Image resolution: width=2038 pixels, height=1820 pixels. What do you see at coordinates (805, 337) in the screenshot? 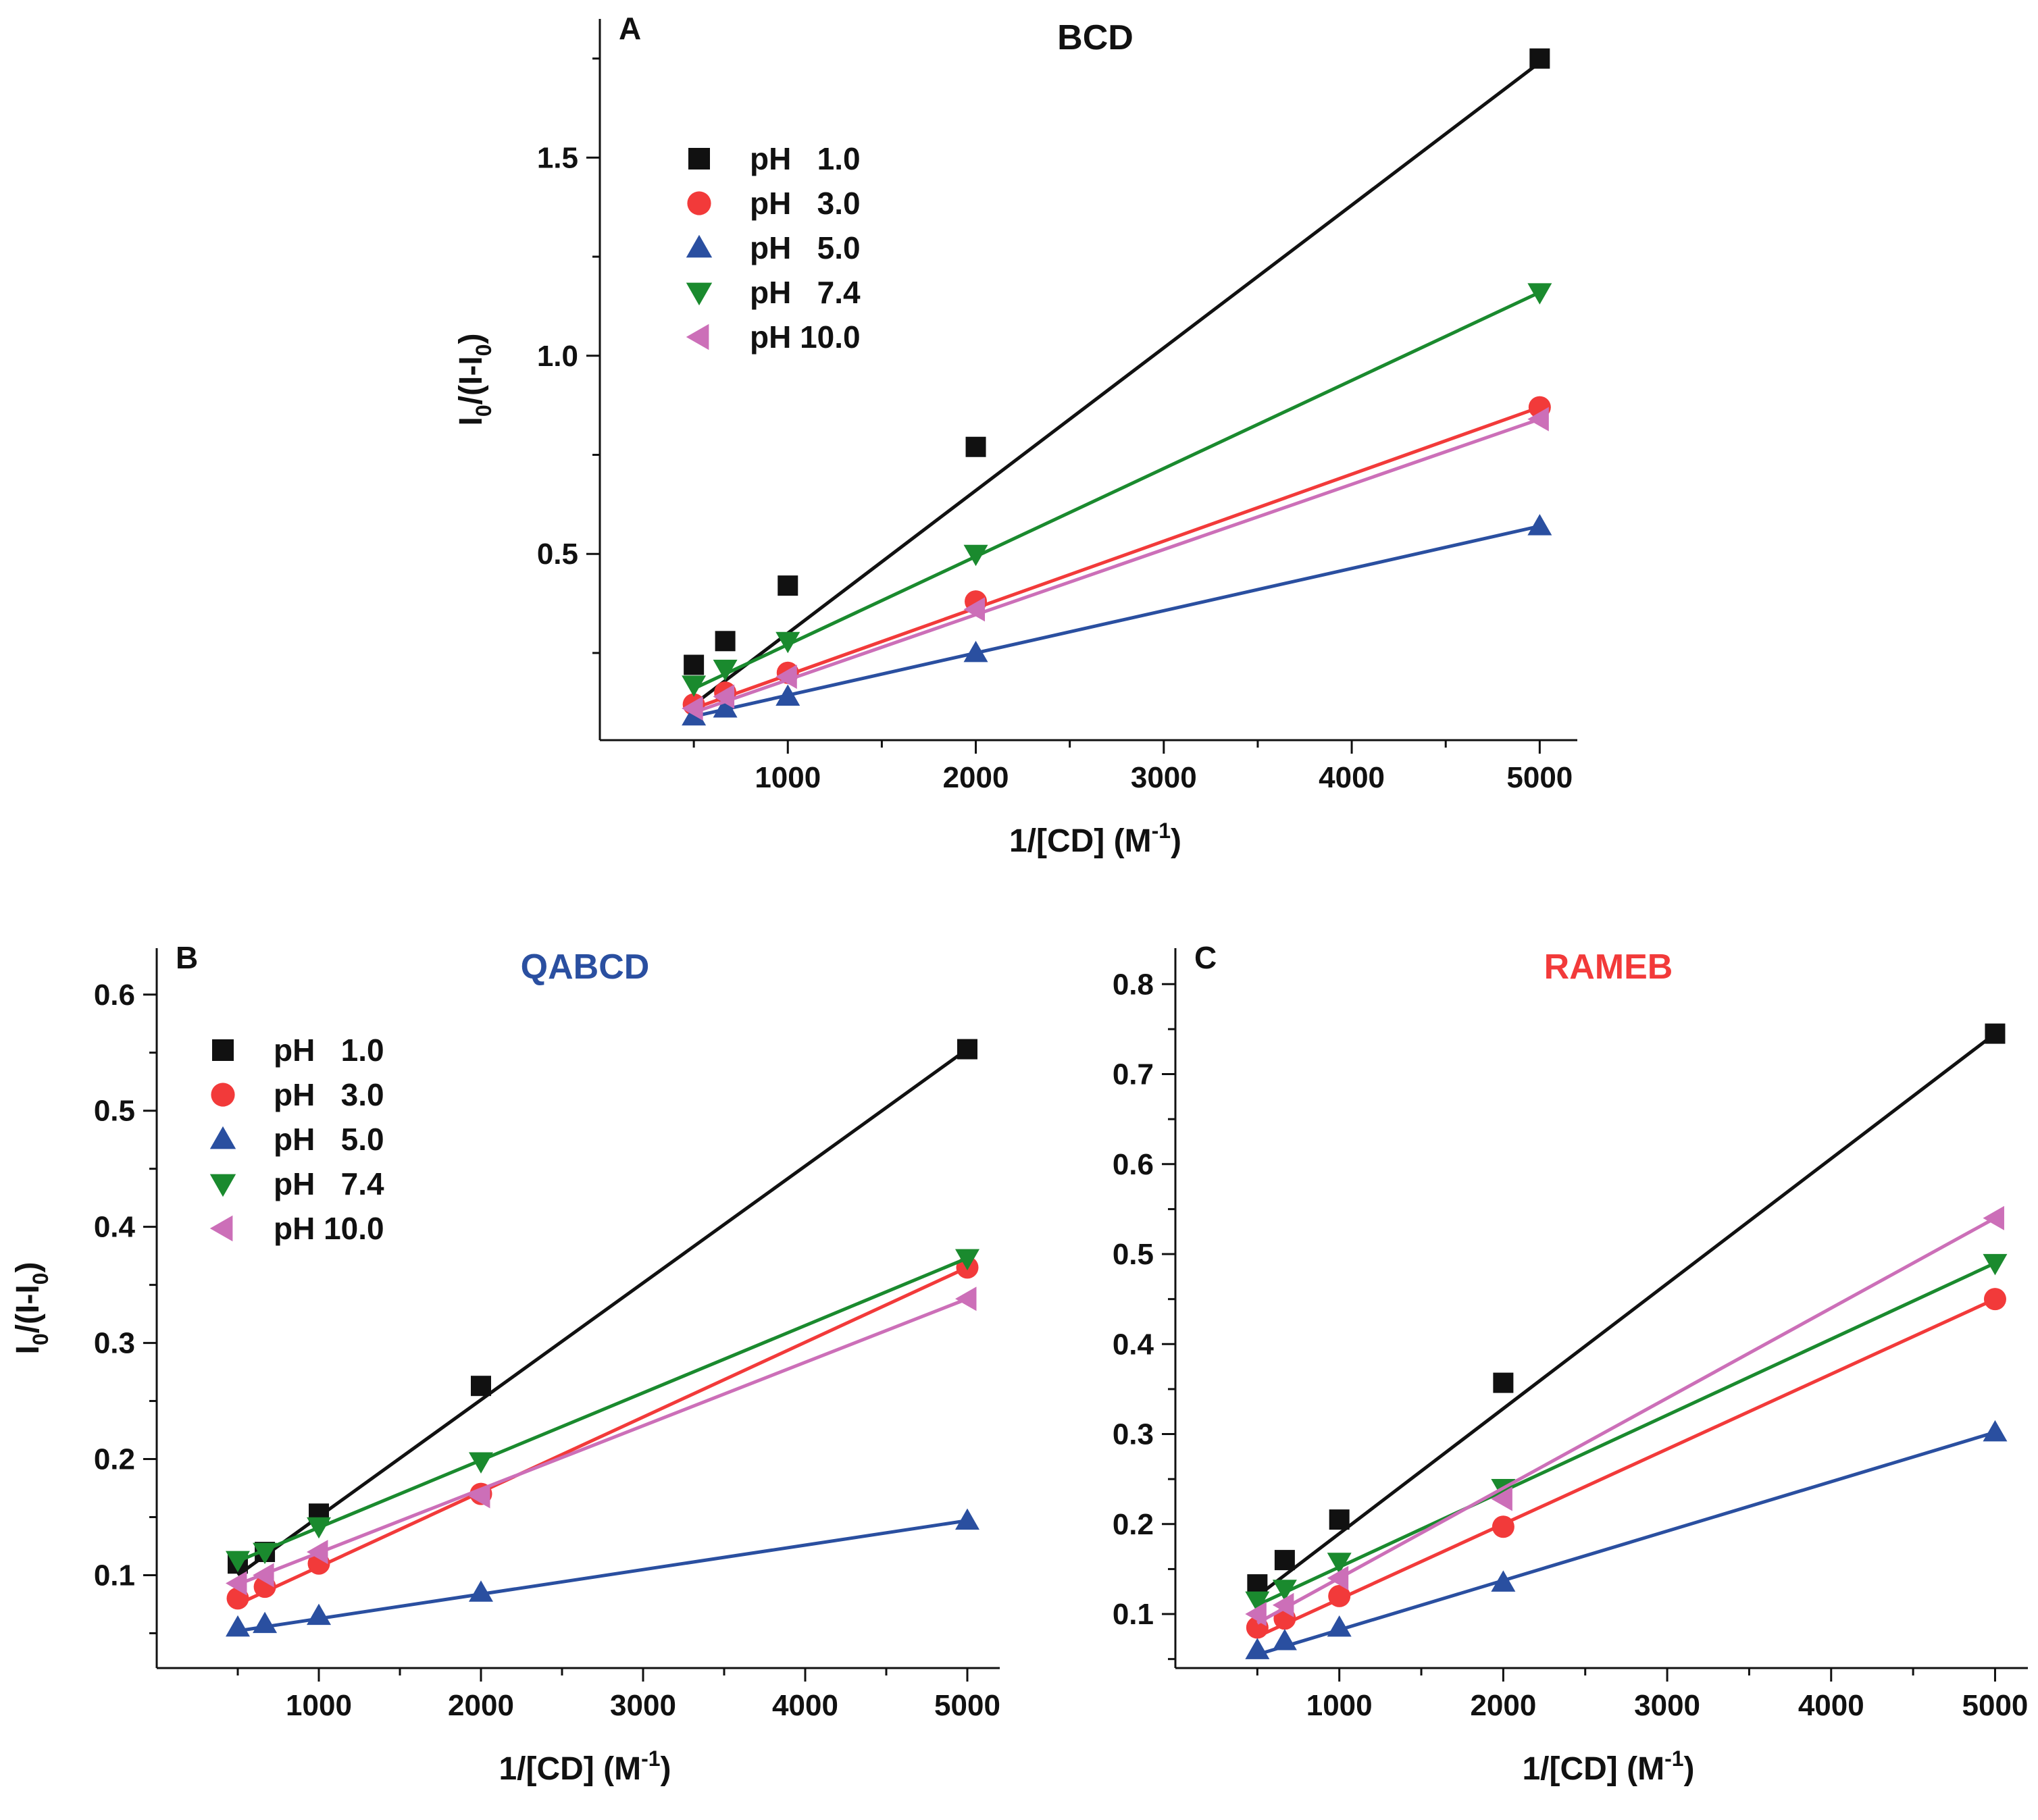
I see `legend-label: pH 10.0` at bounding box center [805, 337].